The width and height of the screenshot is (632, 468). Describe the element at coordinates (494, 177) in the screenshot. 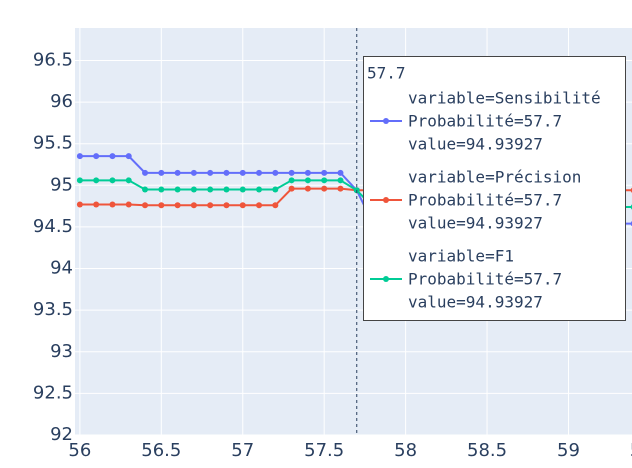

I see `hover-text: variable=Précision` at that location.